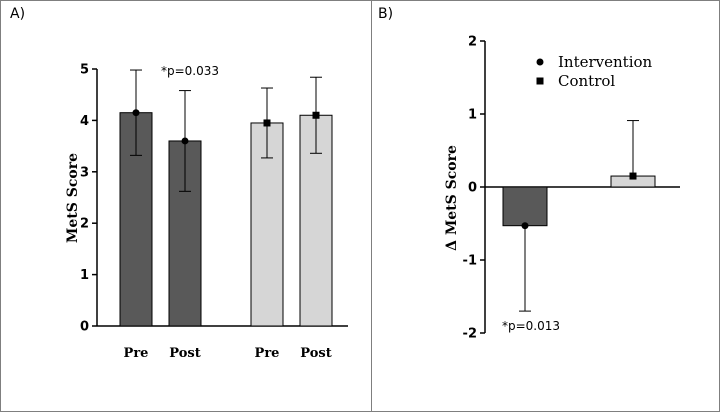 Image resolution: width=720 pixels, height=413 pixels. Describe the element at coordinates (579, 216) in the screenshot. I see `panel-b-bars` at that location.